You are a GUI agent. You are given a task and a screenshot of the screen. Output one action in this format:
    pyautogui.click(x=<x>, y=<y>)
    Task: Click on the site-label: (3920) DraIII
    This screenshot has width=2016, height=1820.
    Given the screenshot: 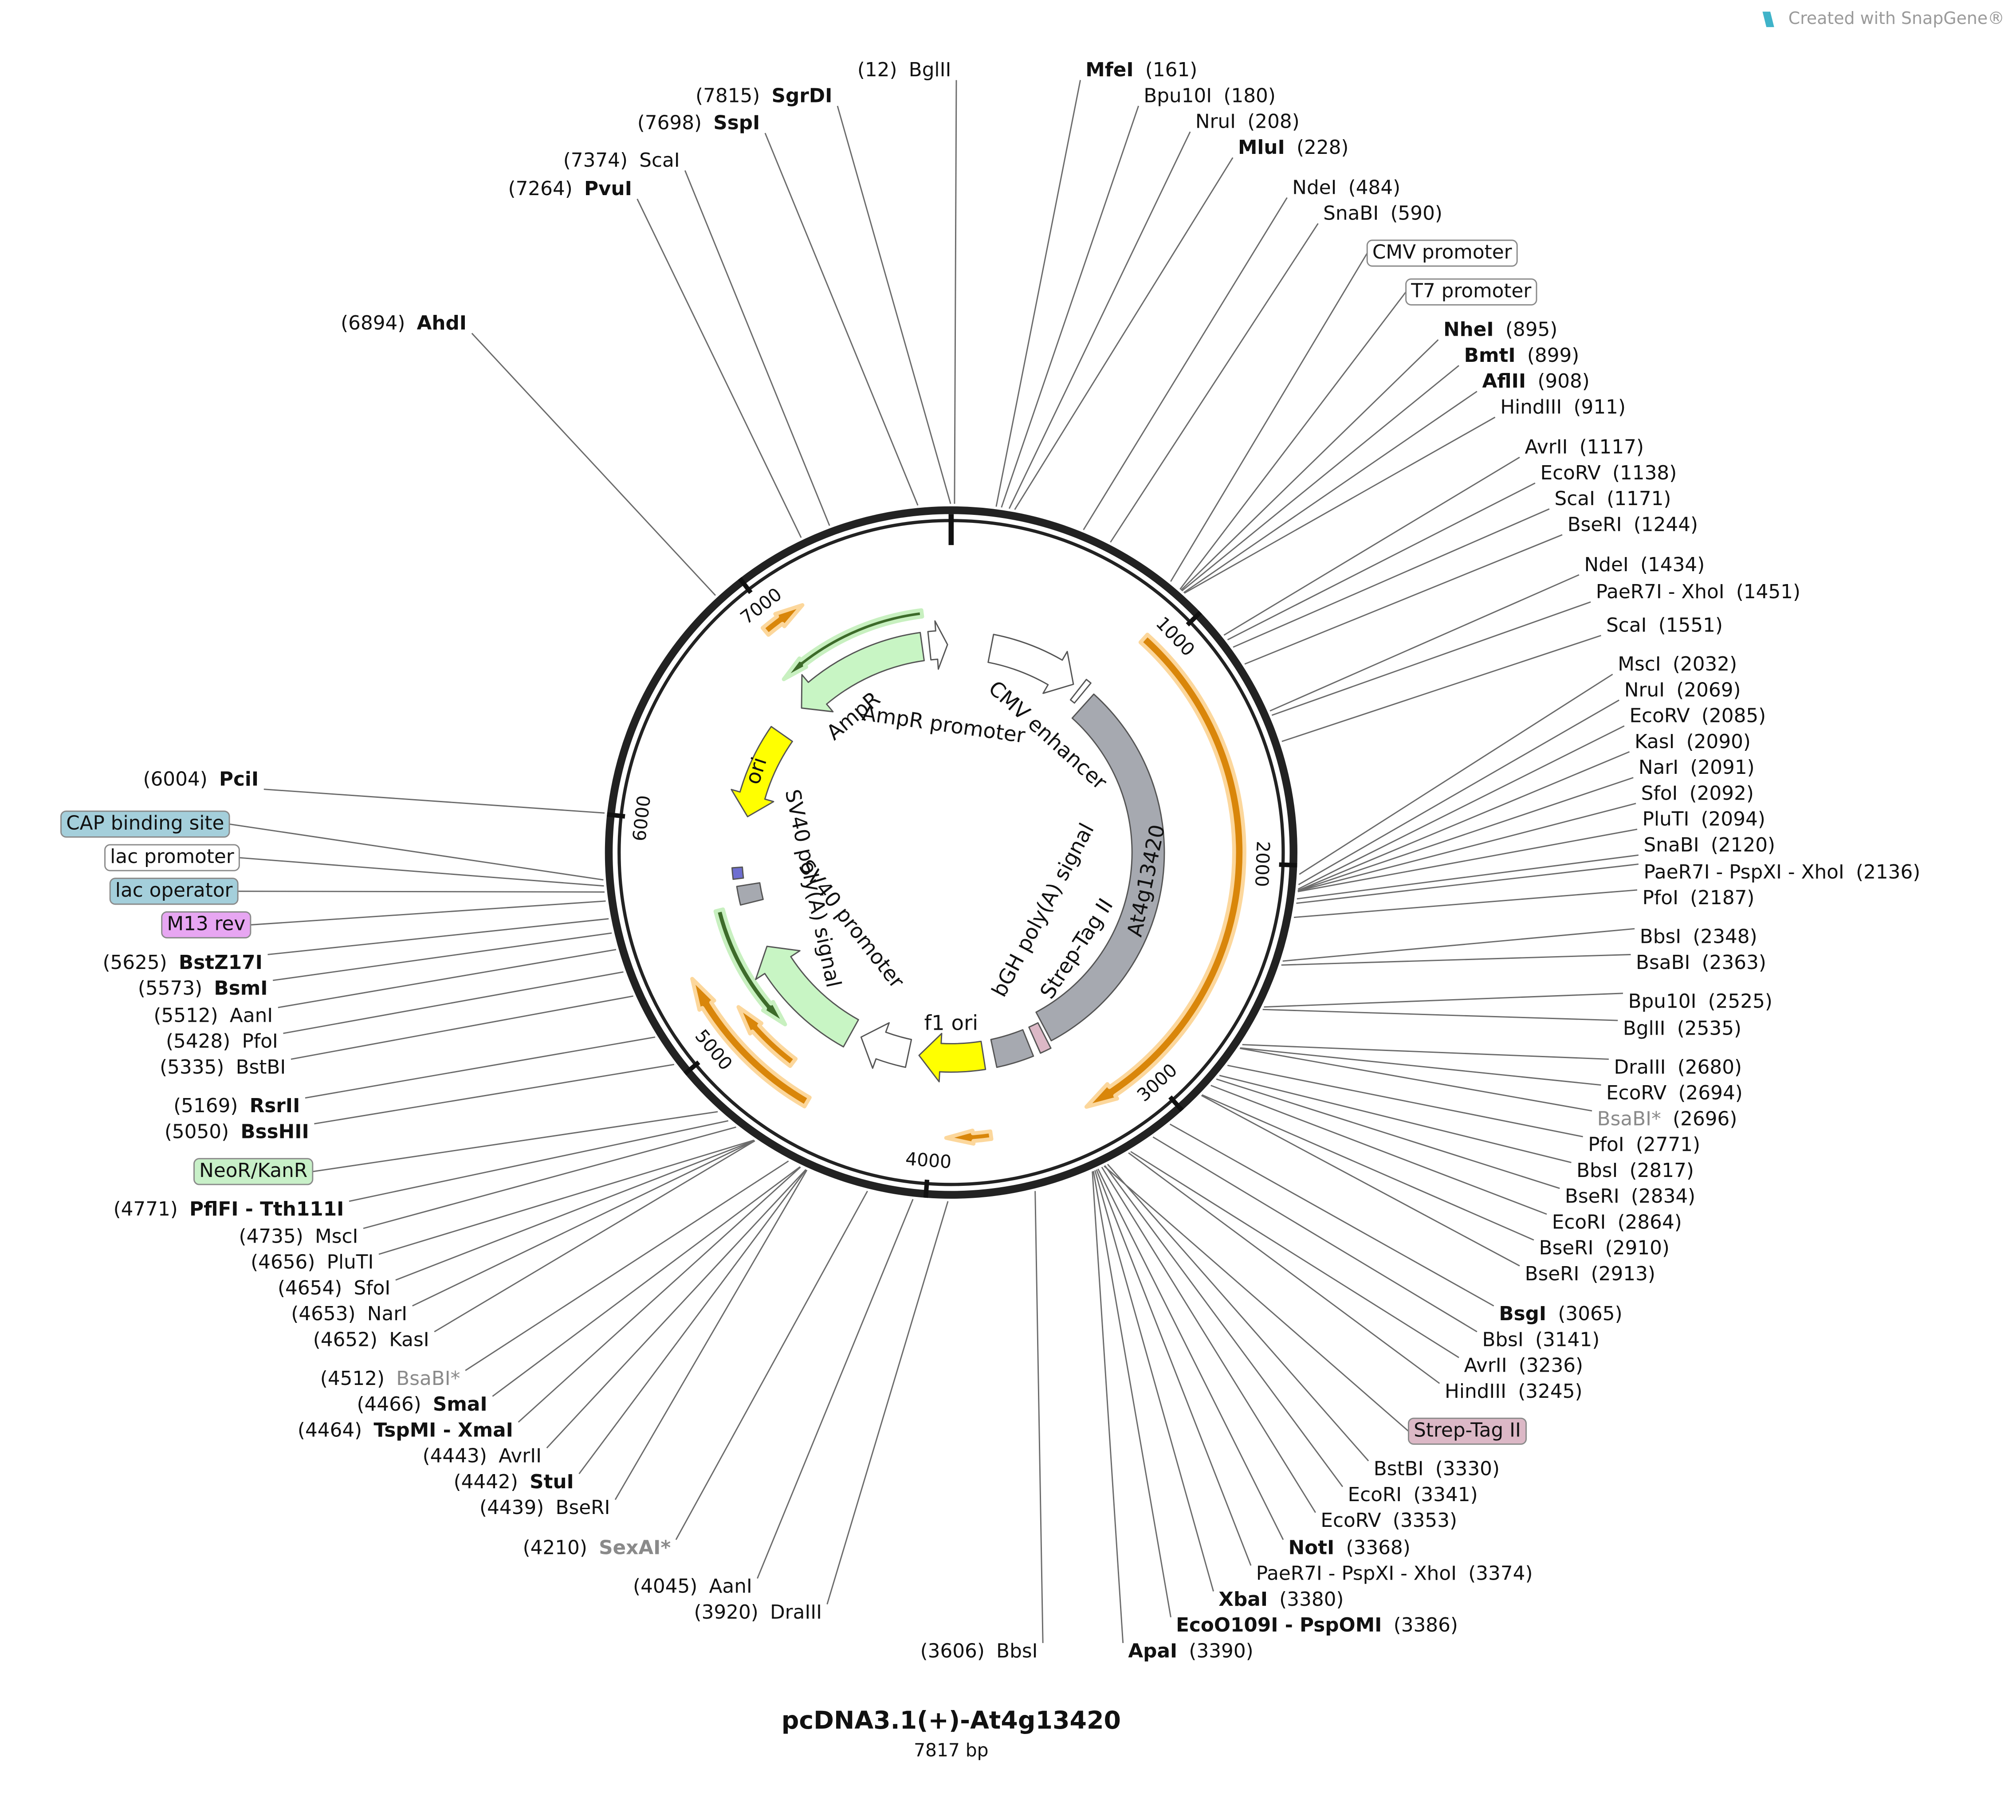 What is the action you would take?
    pyautogui.click(x=758, y=1612)
    